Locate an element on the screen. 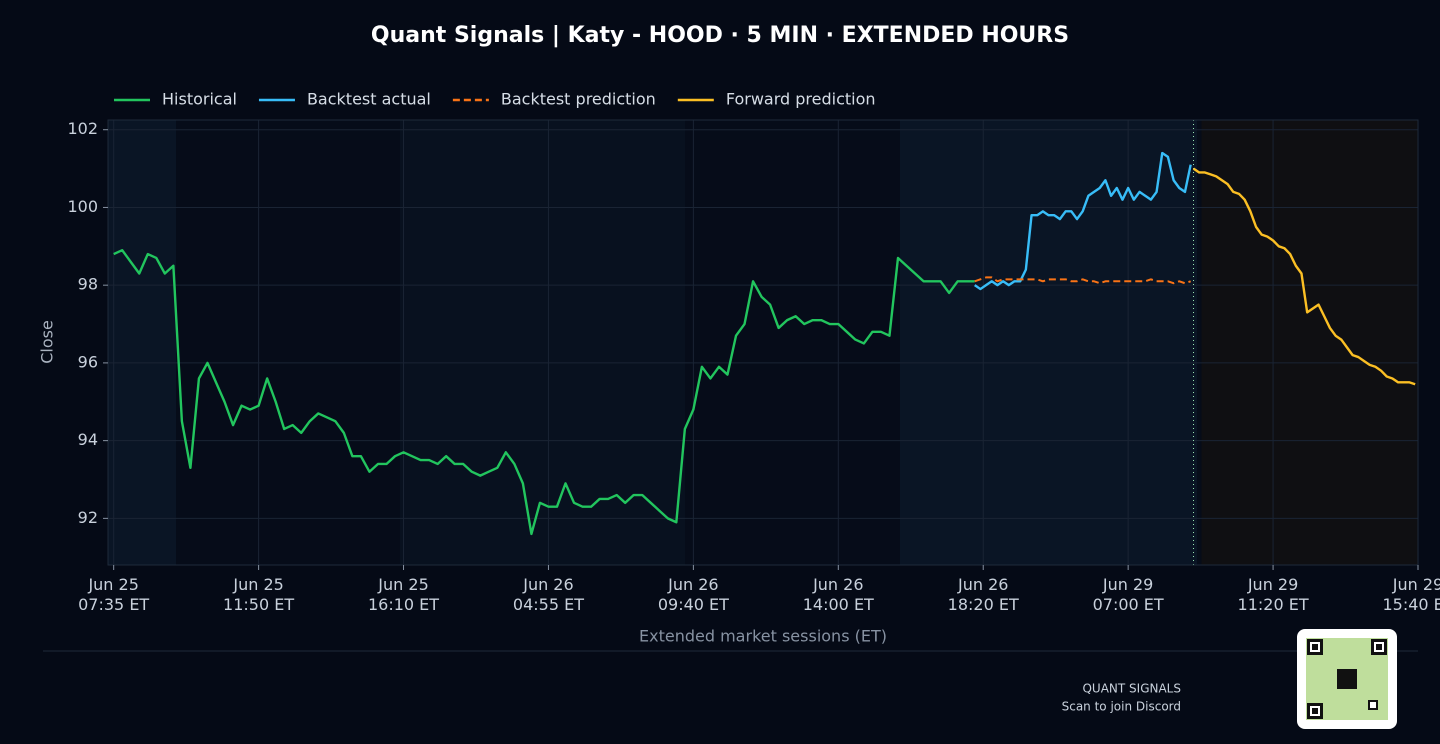  x-tick-label: Jun 26 09:40 ET is located at coordinates (693, 594).